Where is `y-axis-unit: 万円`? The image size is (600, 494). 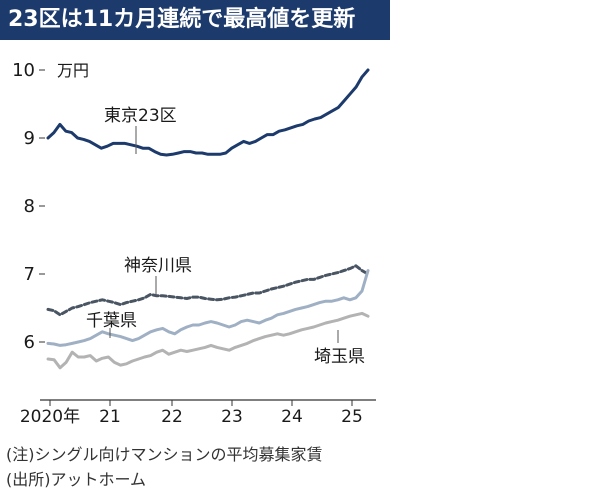
y-axis-unit: 万円 is located at coordinates (73, 70).